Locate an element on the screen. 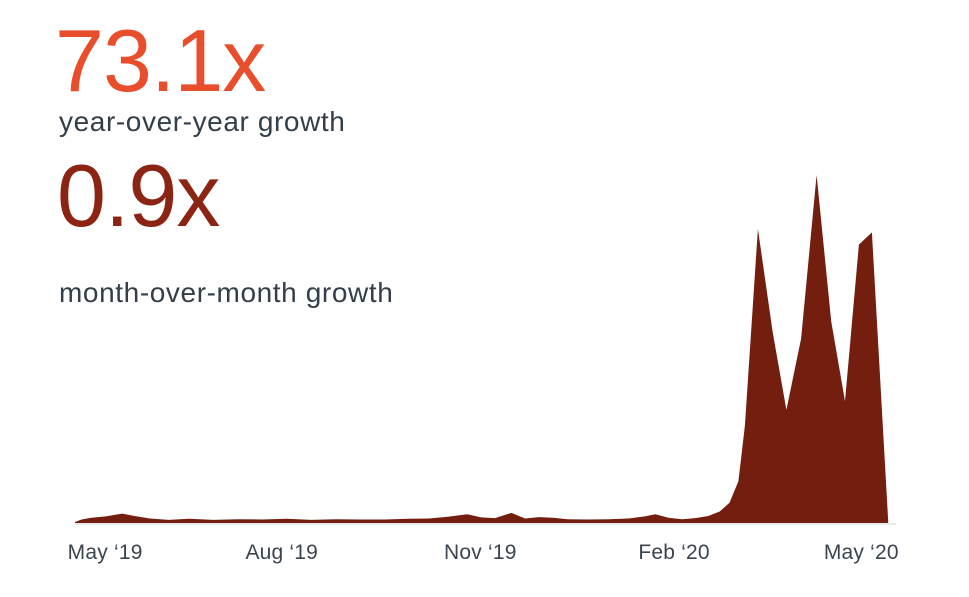 This screenshot has width=969, height=597. x-axis-label: Feb ‘20 is located at coordinates (674, 552).